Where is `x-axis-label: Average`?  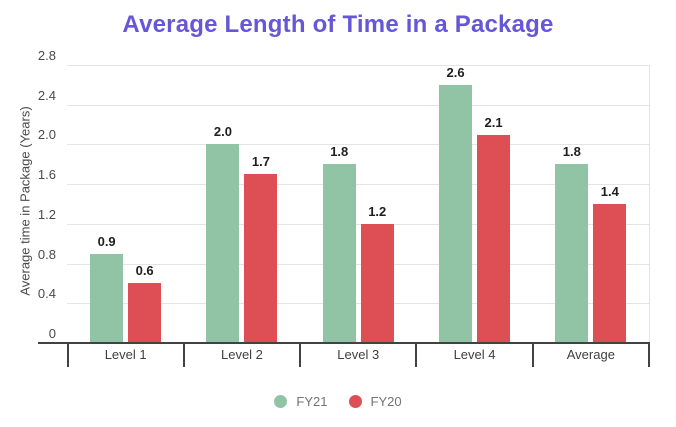 x-axis-label: Average is located at coordinates (590, 354).